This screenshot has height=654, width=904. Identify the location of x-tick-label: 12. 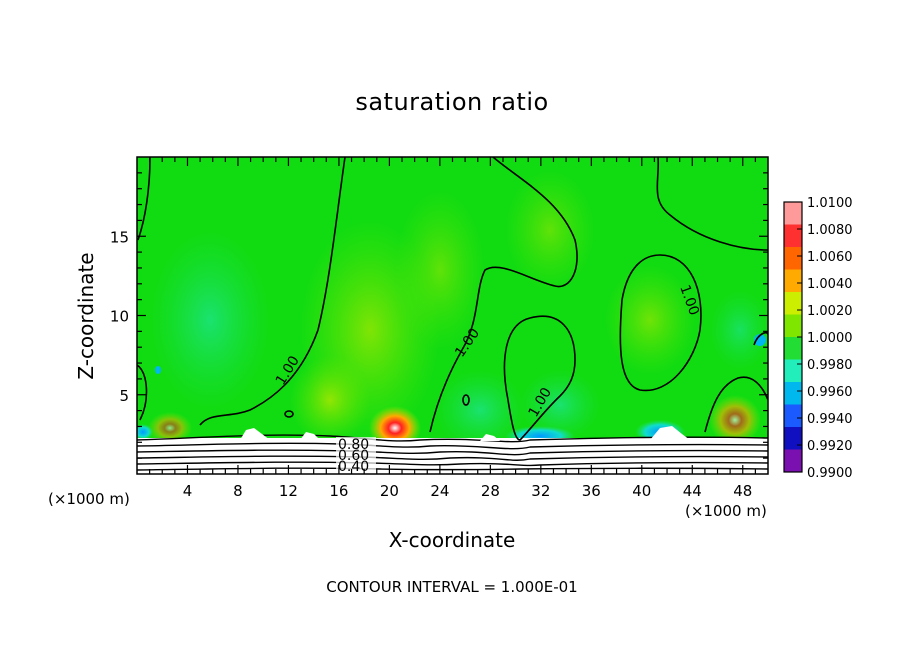
(288, 491).